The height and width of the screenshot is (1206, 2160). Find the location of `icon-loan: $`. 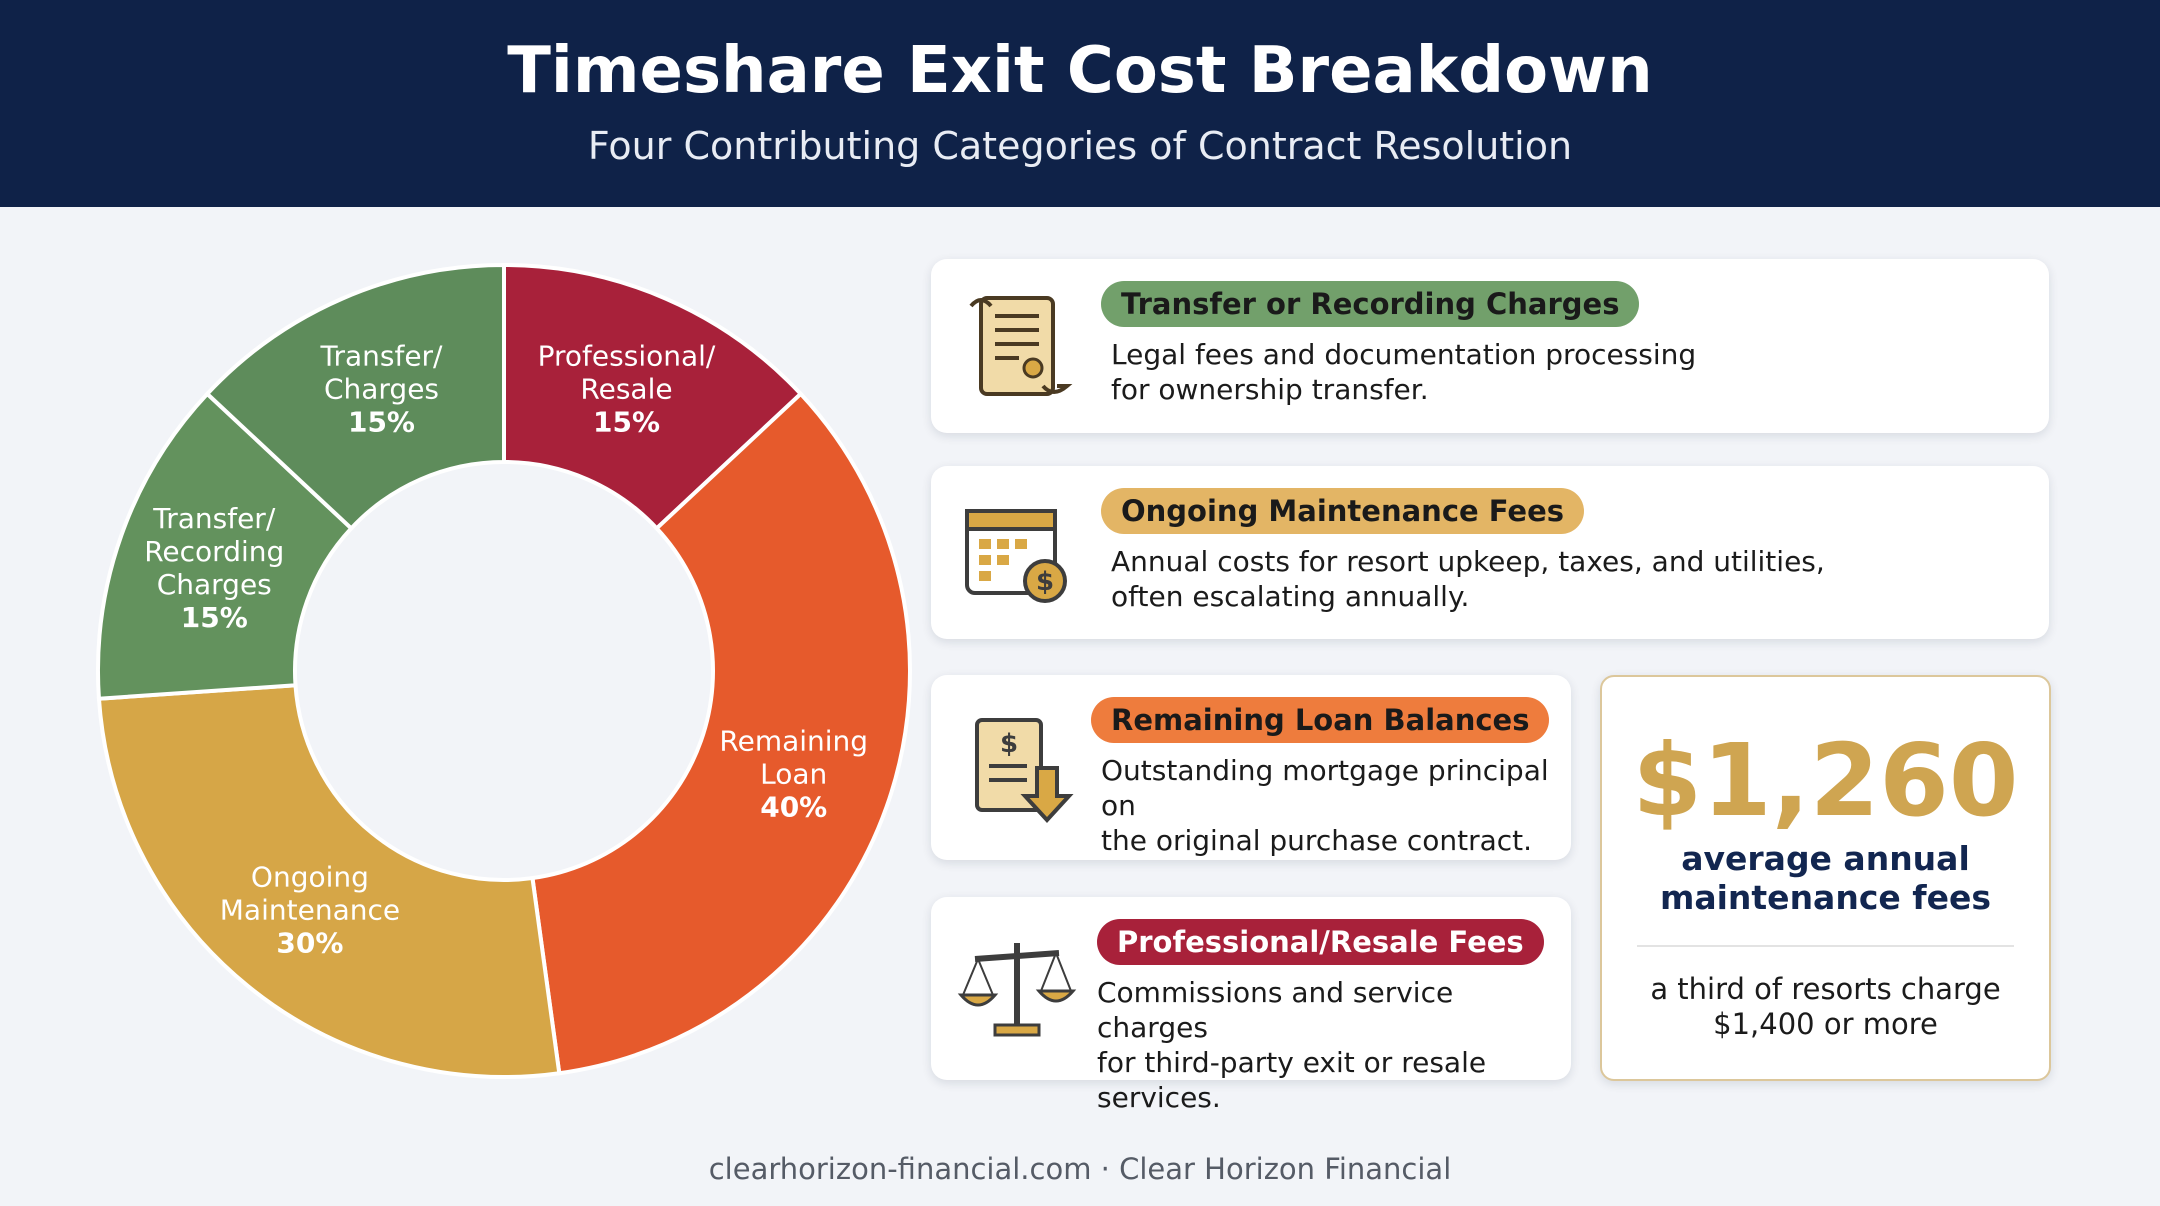

icon-loan: $ is located at coordinates (1024, 770).